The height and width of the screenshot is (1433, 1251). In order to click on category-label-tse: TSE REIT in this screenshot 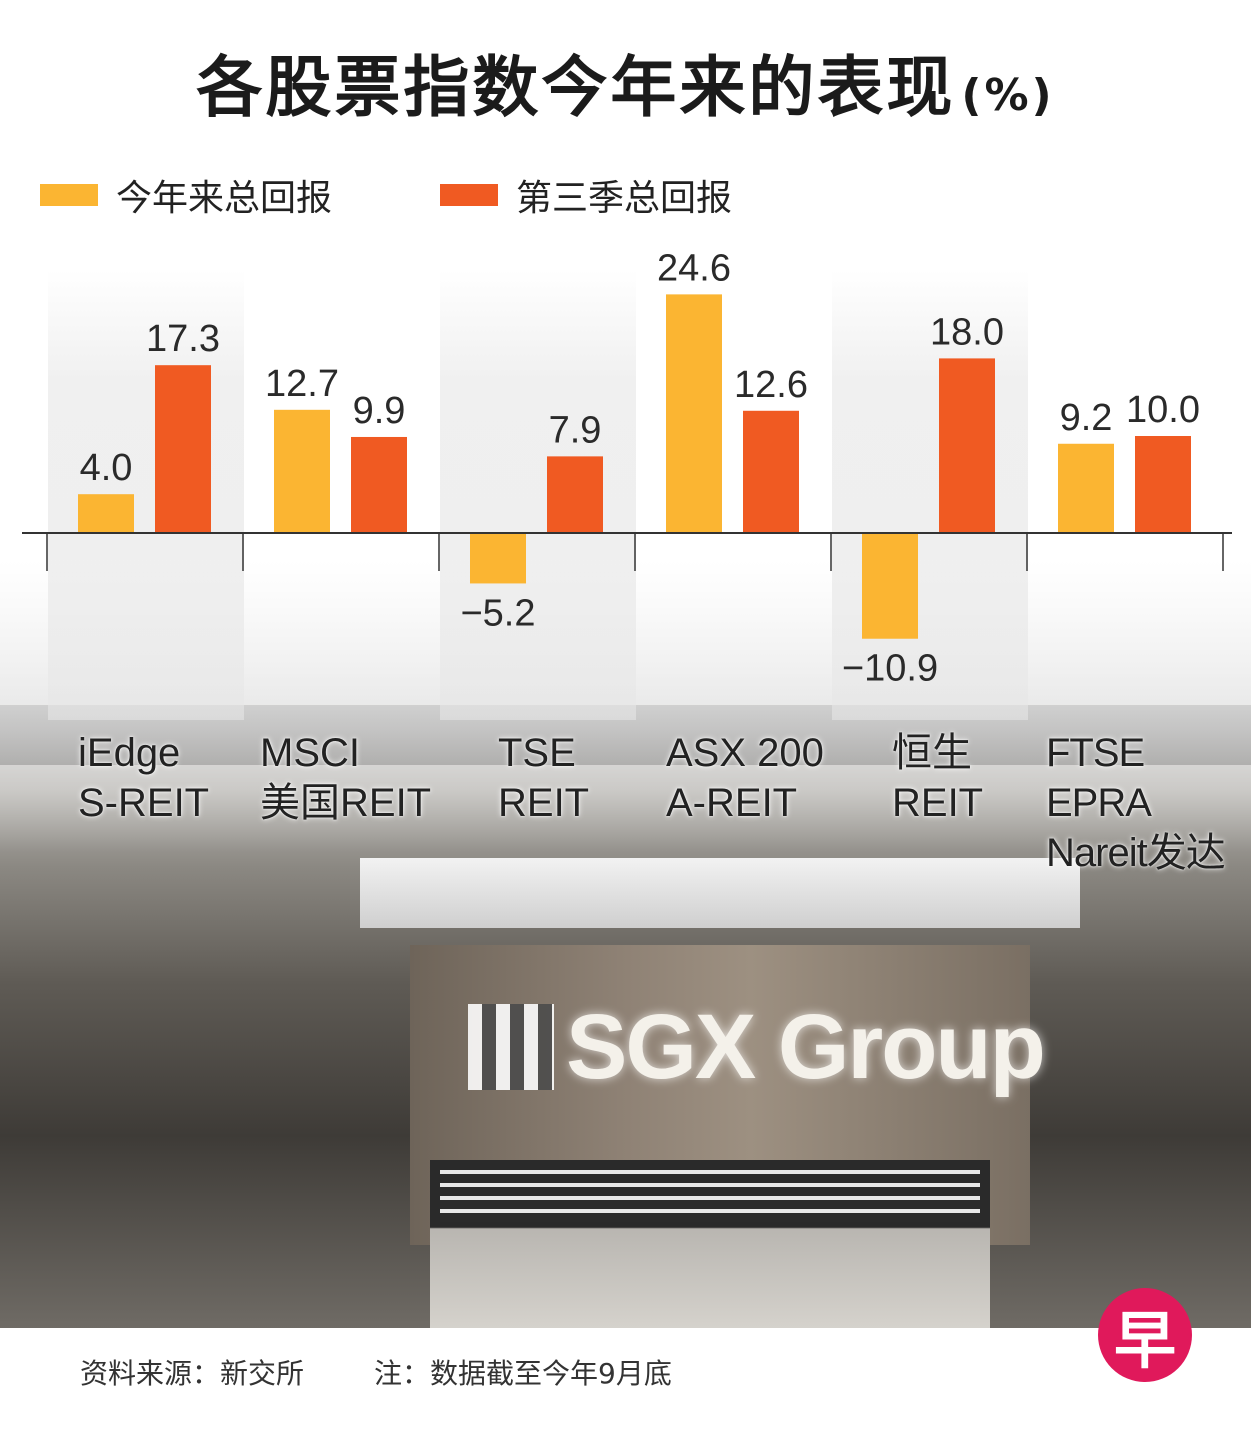, I will do `click(543, 778)`.